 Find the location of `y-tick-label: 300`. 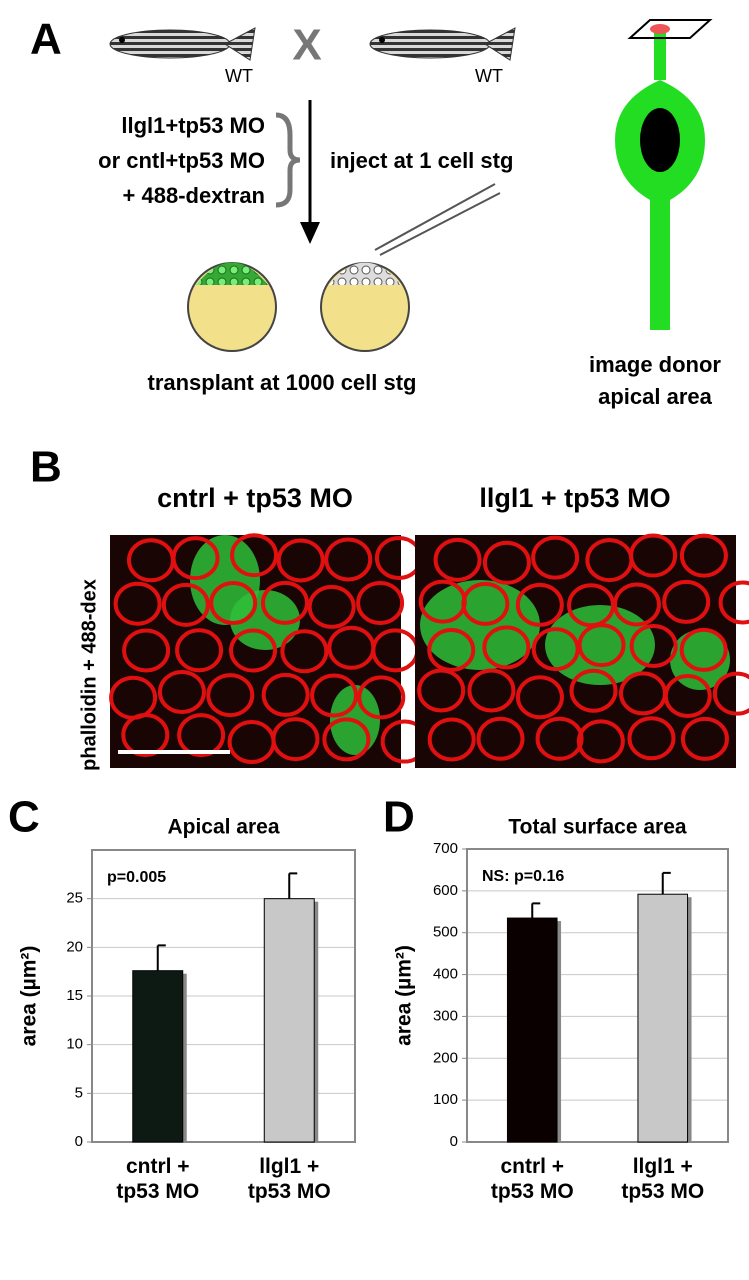

y-tick-label: 300 is located at coordinates (445, 1015).